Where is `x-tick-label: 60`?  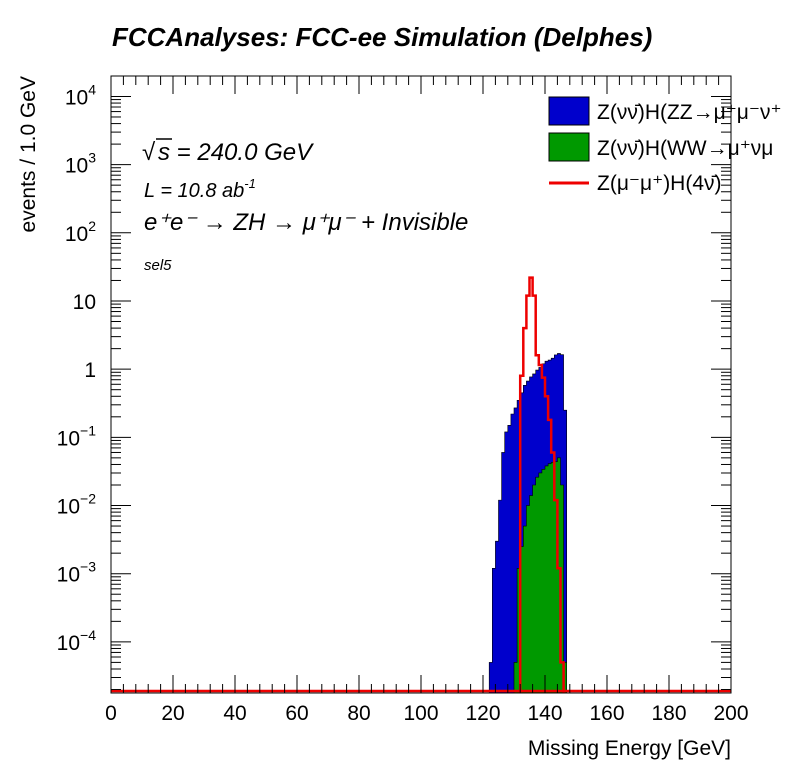 x-tick-label: 60 is located at coordinates (296, 713).